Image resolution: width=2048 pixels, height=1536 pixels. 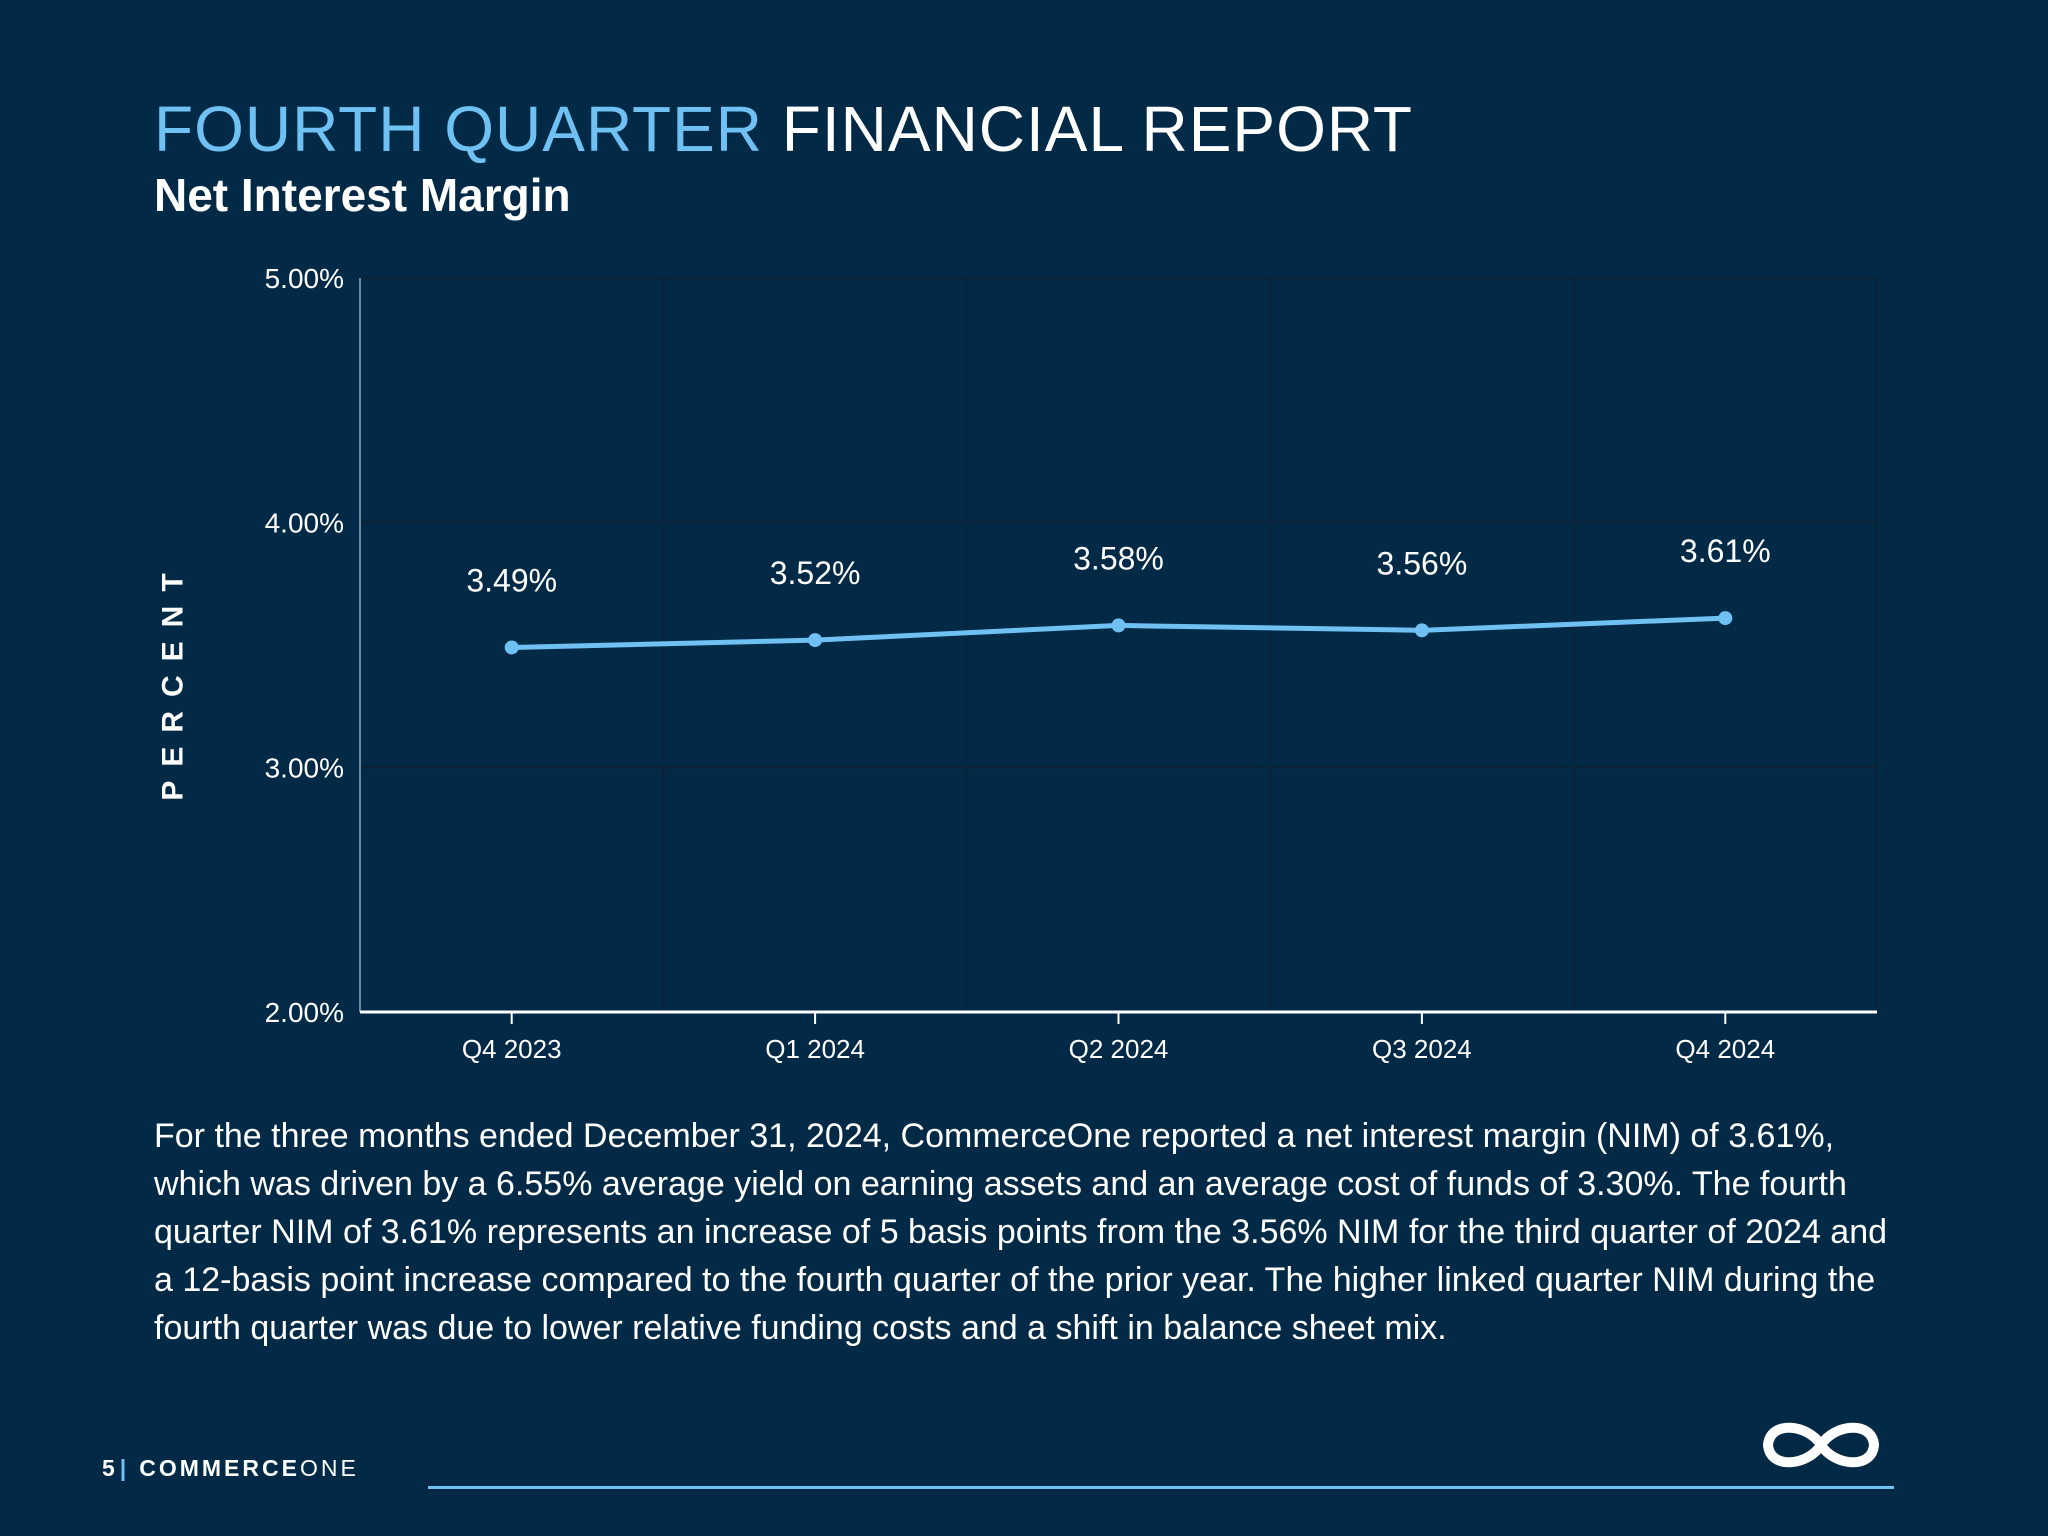 What do you see at coordinates (1821, 1445) in the screenshot?
I see `infinity-logo-icon` at bounding box center [1821, 1445].